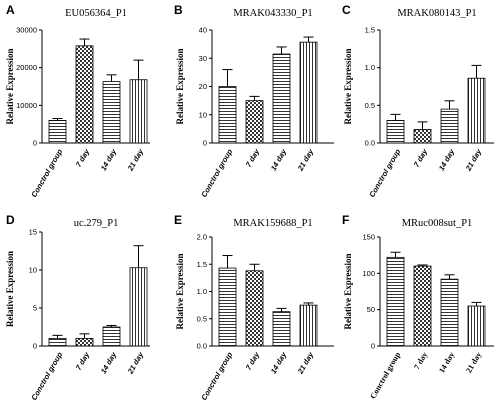  Describe the element at coordinates (272, 223) in the screenshot. I see `chart-title: MRAK159688_P1` at that location.